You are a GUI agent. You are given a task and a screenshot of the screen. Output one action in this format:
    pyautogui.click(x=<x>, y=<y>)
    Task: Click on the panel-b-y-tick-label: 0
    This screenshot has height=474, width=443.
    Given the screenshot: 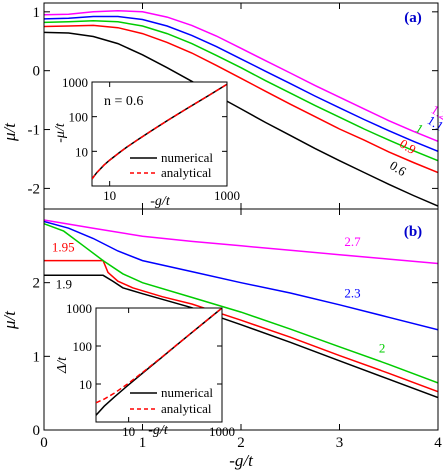 What is the action you would take?
    pyautogui.click(x=37, y=431)
    